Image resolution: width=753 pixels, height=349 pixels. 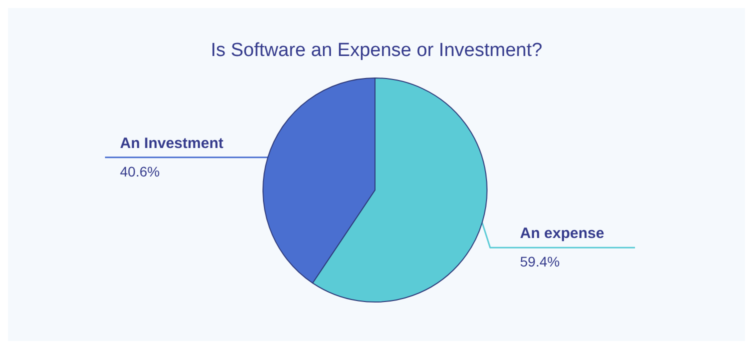 What do you see at coordinates (562, 233) in the screenshot?
I see `slice-label: An expense` at bounding box center [562, 233].